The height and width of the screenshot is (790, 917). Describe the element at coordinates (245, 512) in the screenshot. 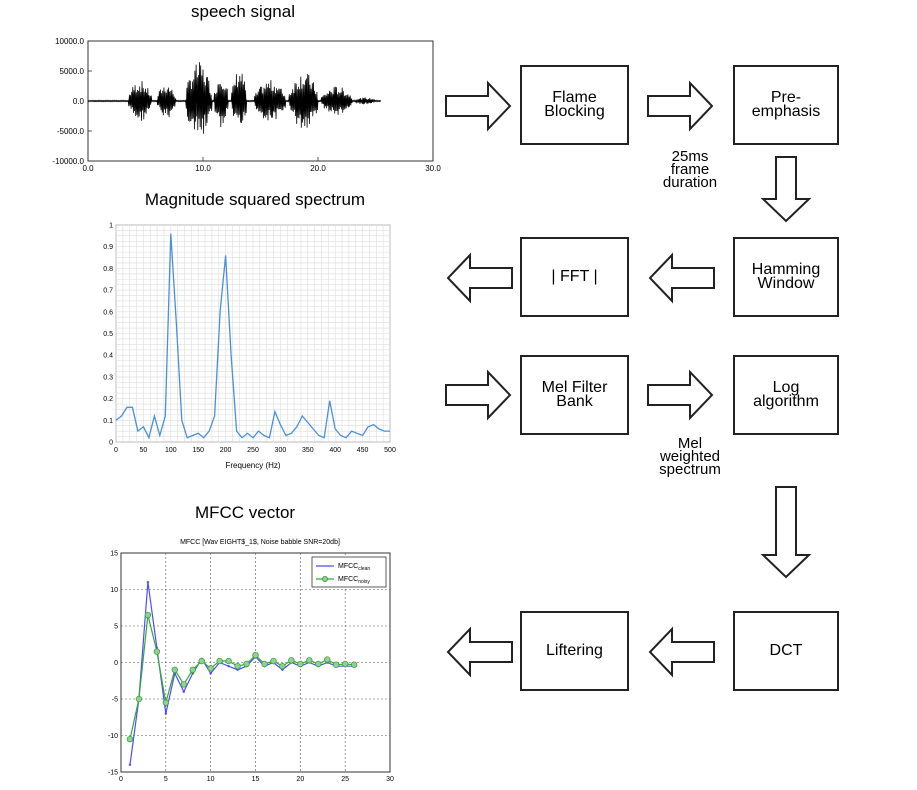

I see `mfcc-title: MFCC vector` at that location.